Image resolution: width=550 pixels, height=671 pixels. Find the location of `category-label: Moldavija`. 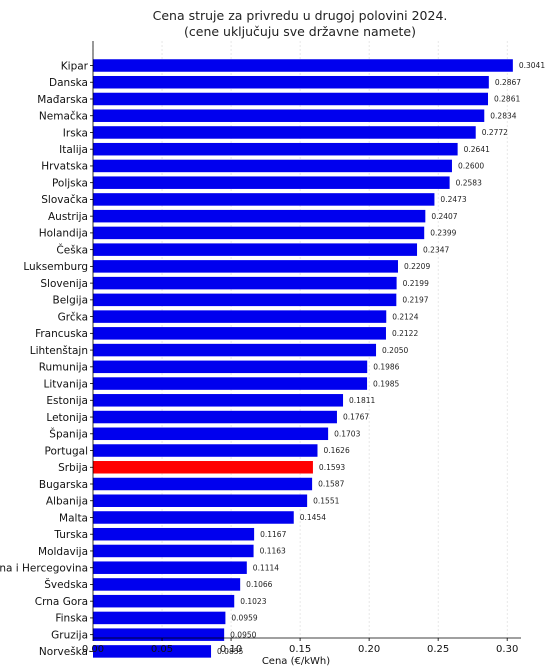

category-label: Moldavija is located at coordinates (63, 552).